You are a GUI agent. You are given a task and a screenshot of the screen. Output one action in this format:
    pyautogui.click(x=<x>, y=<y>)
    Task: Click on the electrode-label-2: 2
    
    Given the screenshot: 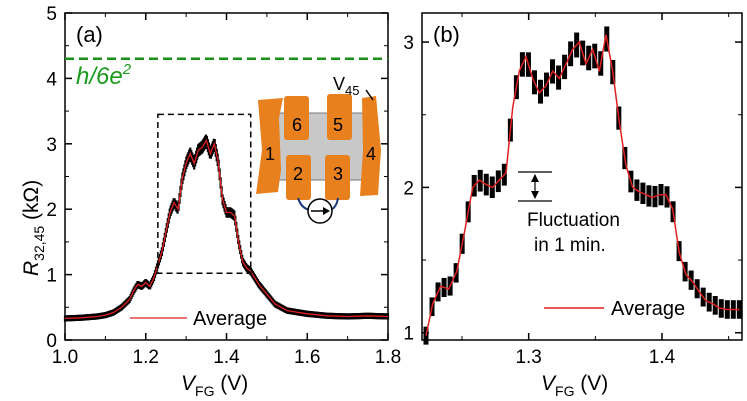 What is the action you would take?
    pyautogui.click(x=298, y=174)
    